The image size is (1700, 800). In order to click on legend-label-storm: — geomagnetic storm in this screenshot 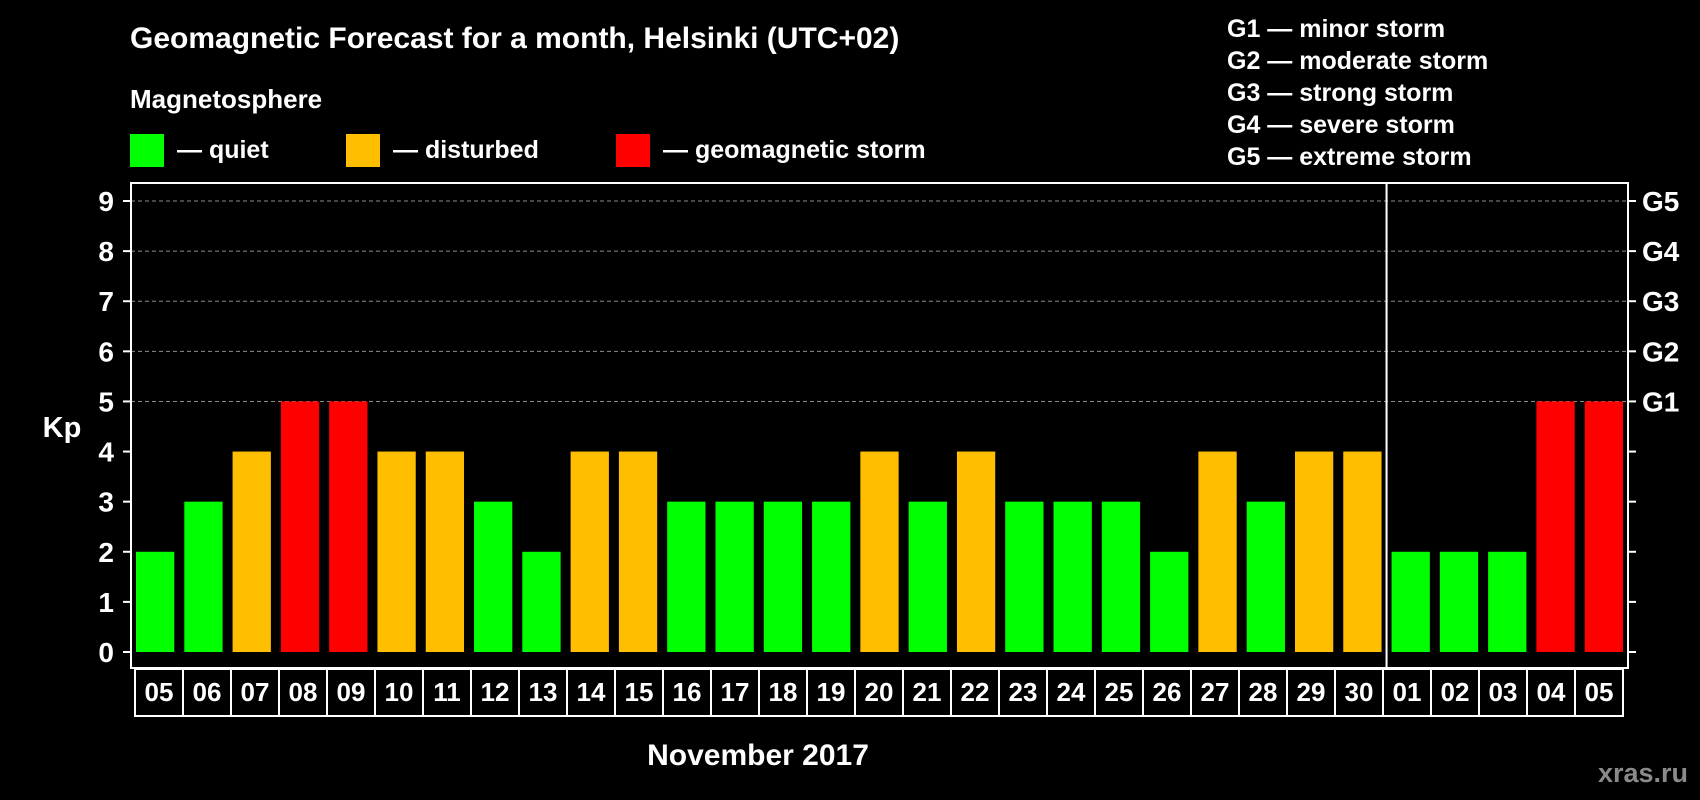, I will do `click(794, 150)`.